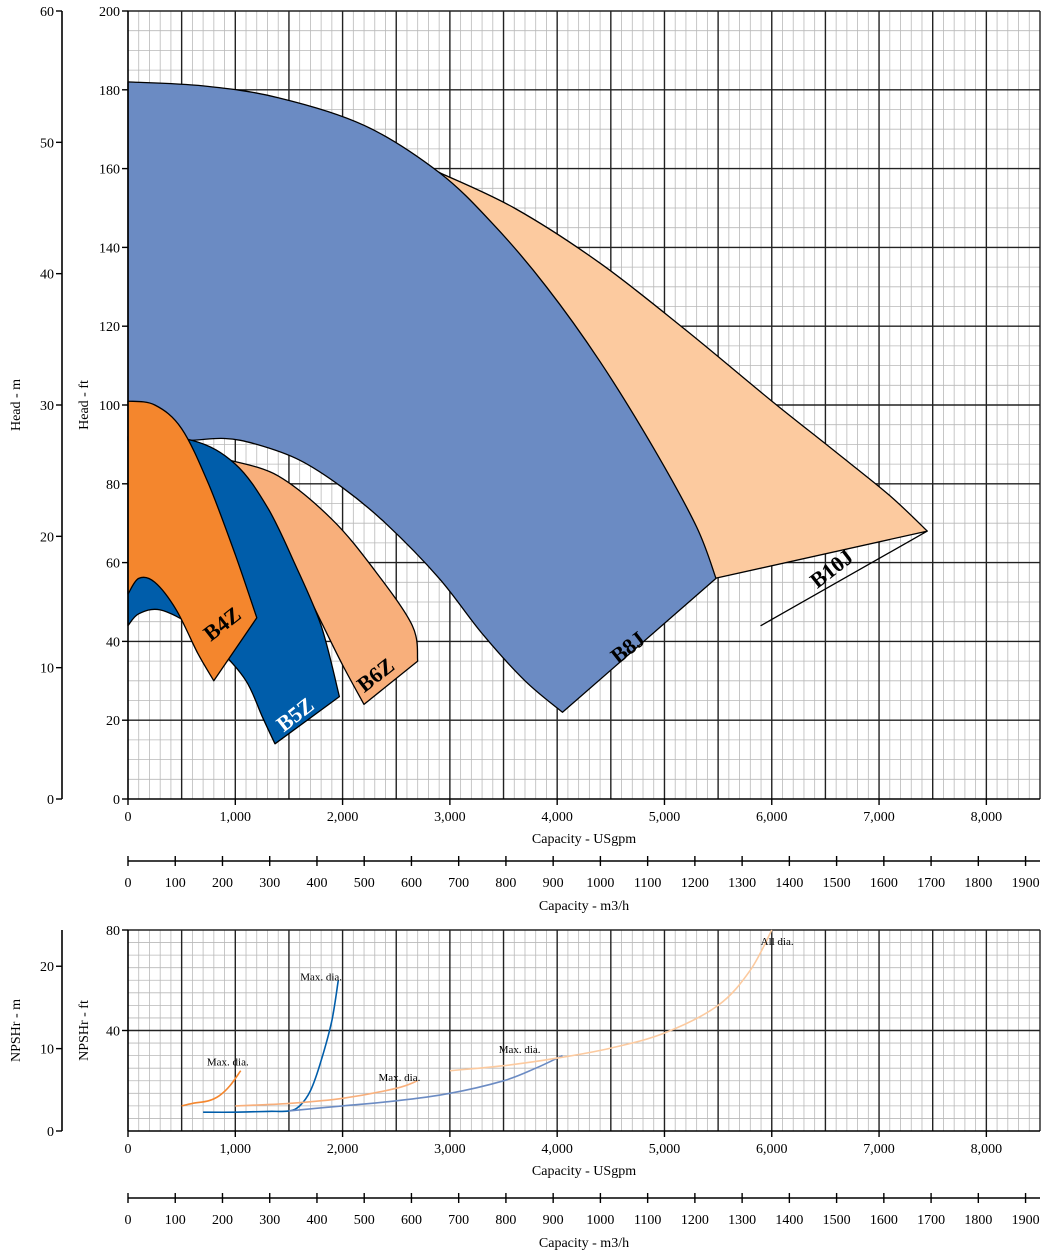  Describe the element at coordinates (505, 1220) in the screenshot. I see `npsh-m3h-tick-label: 800` at that location.